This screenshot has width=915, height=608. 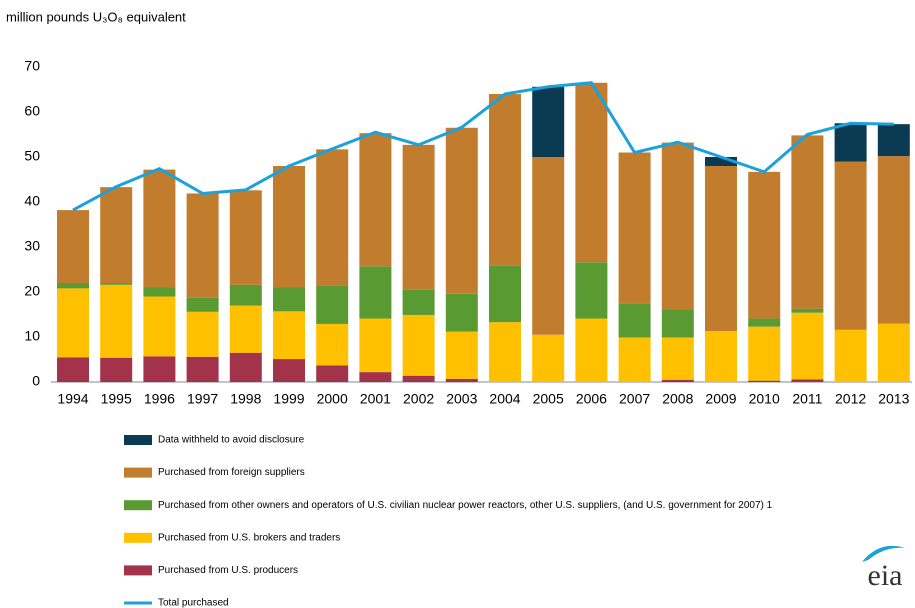 What do you see at coordinates (591, 399) in the screenshot?
I see `x-tick-label: 2006` at bounding box center [591, 399].